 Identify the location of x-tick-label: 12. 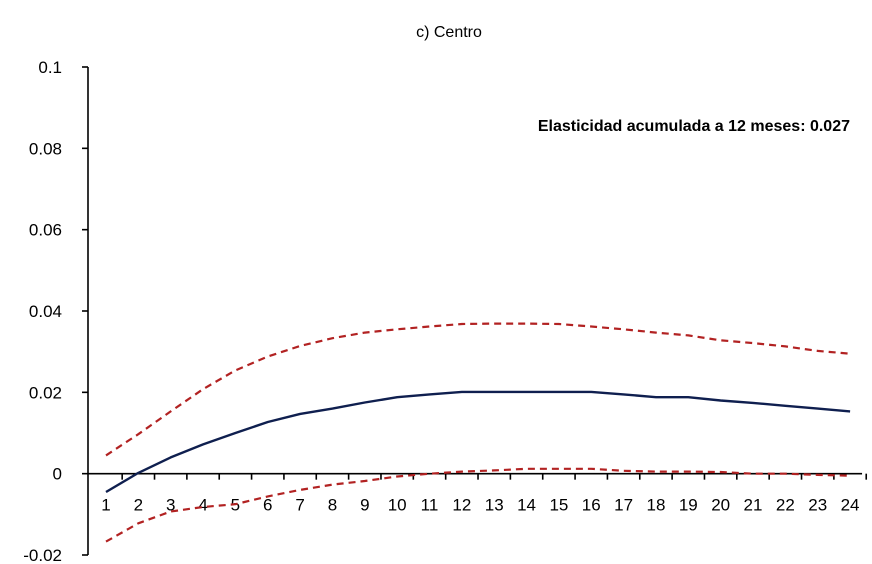
(461, 505).